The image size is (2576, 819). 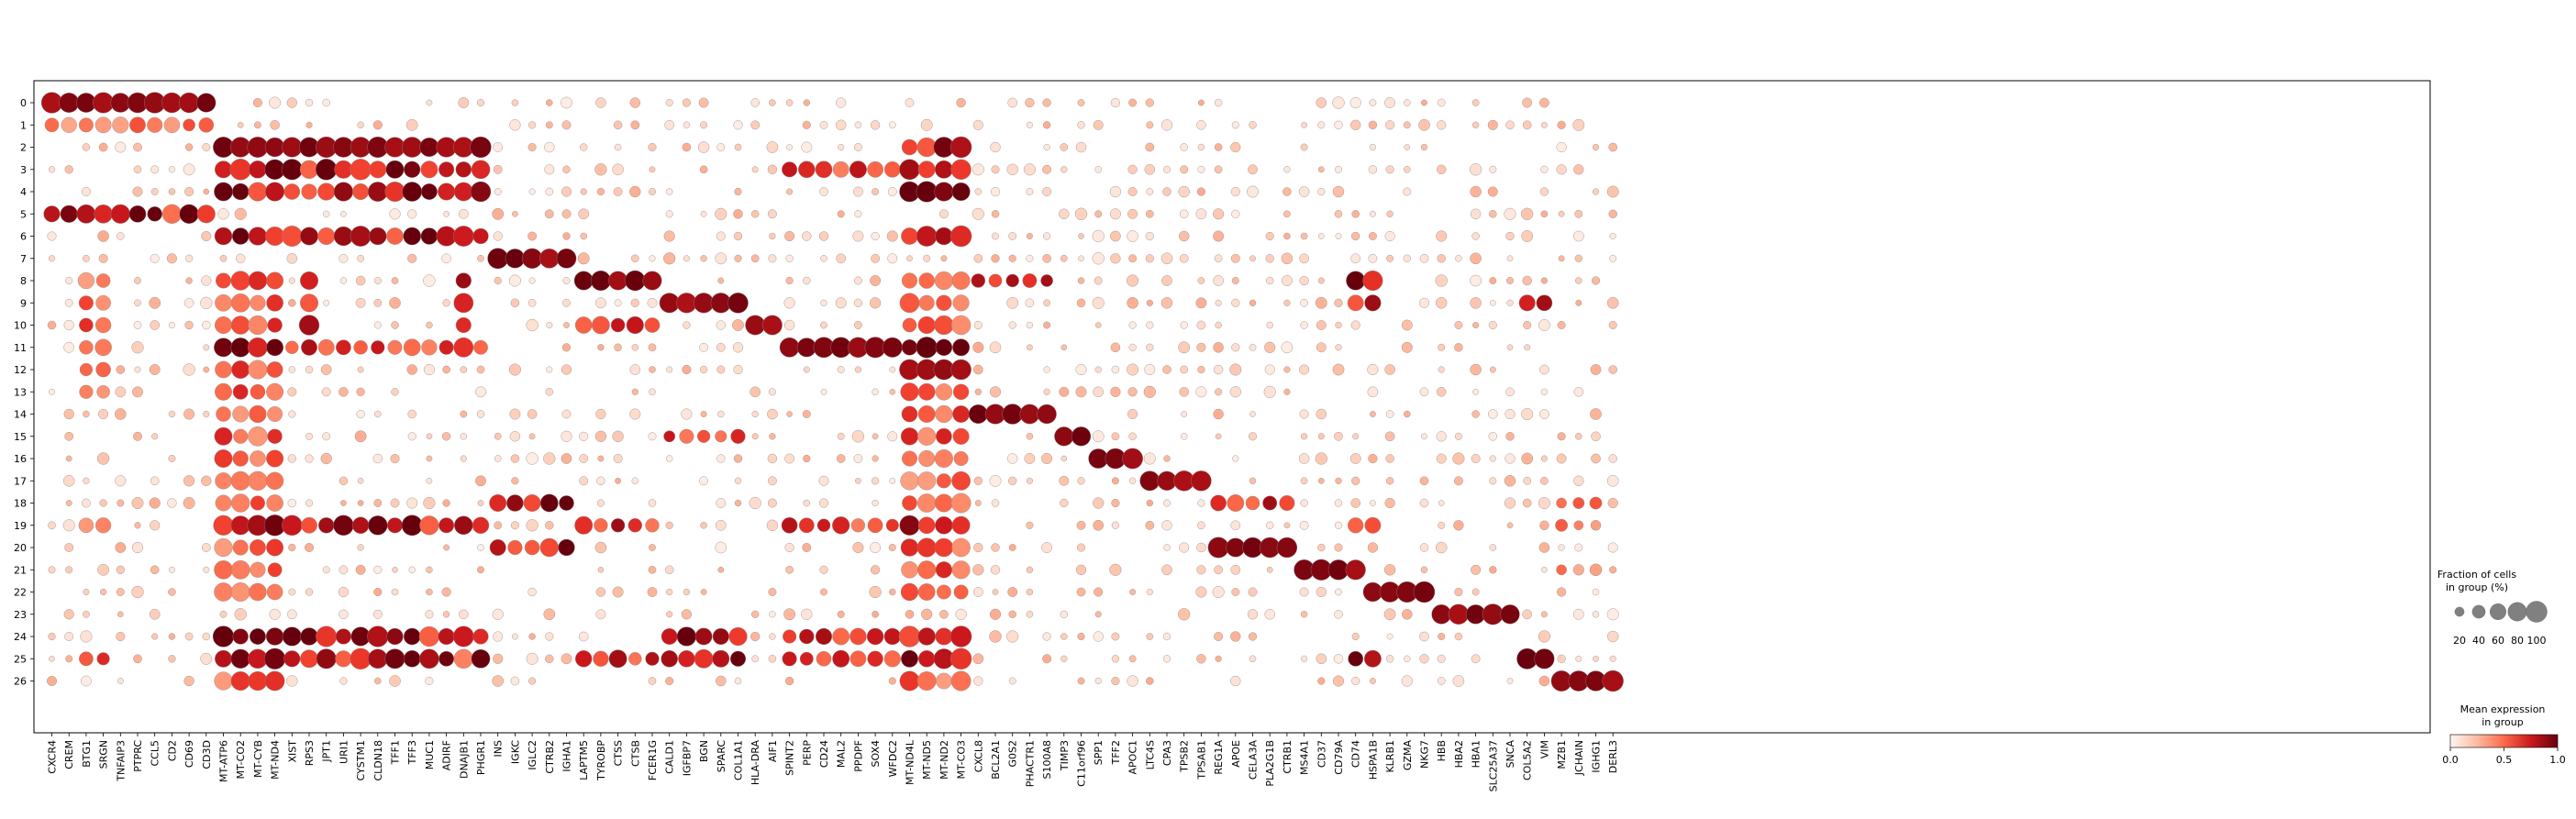 I want to click on color-legend-label-0.5: 0.5, so click(x=2504, y=760).